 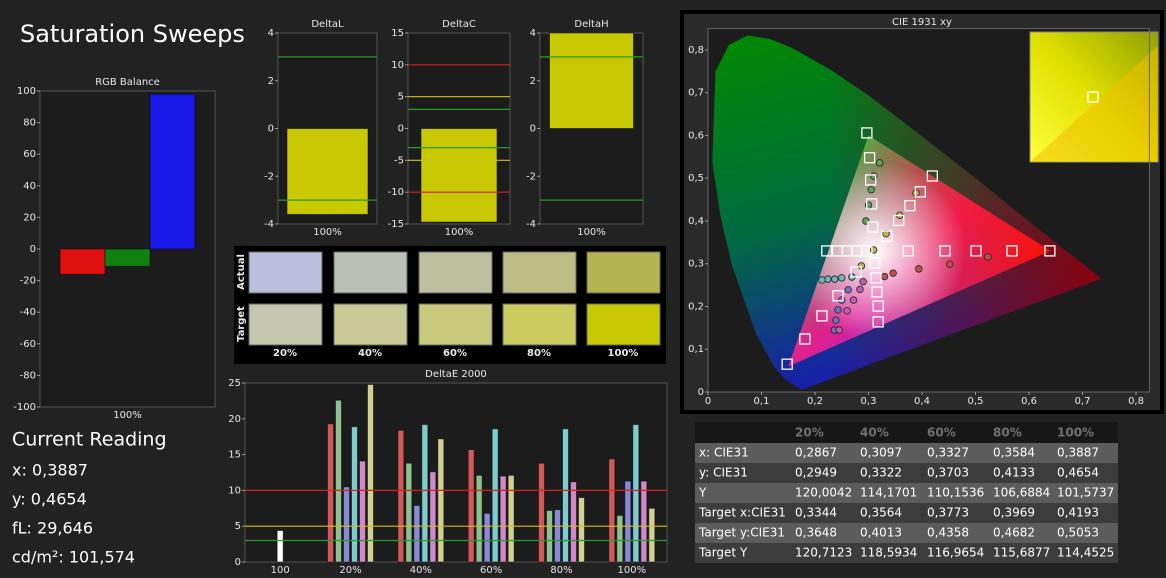 I want to click on y-tick-label: 10, so click(x=234, y=490).